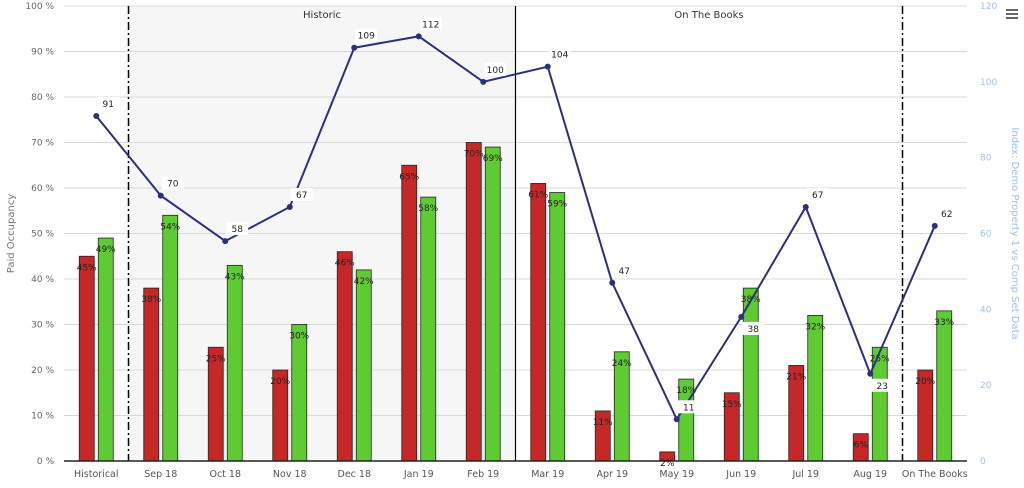 The width and height of the screenshot is (1024, 488). What do you see at coordinates (46, 462) in the screenshot?
I see `y-tick-label: 0 %` at bounding box center [46, 462].